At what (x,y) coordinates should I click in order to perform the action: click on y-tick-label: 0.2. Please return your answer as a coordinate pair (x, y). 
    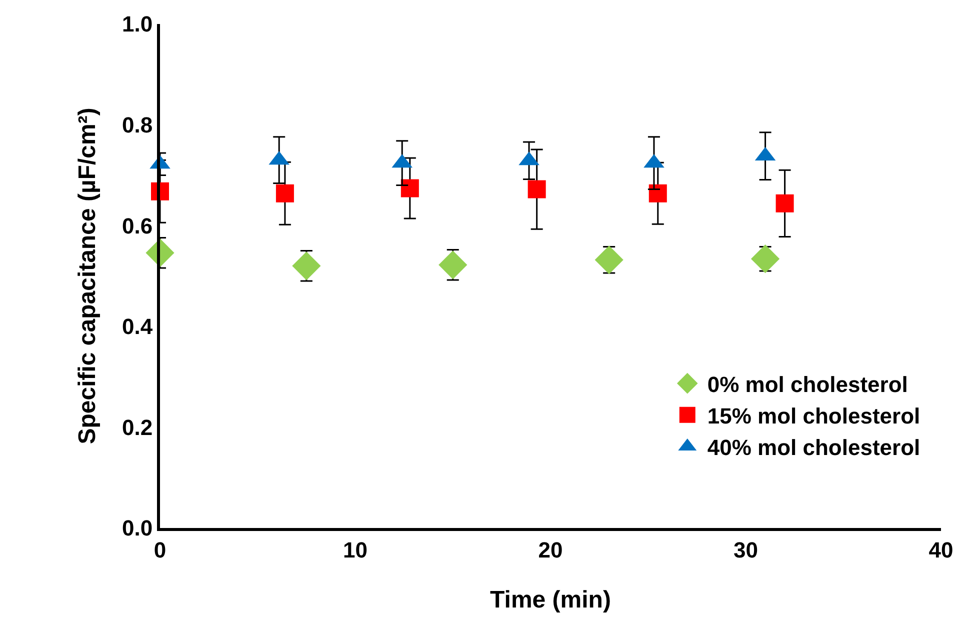
    Looking at the image, I should click on (137, 427).